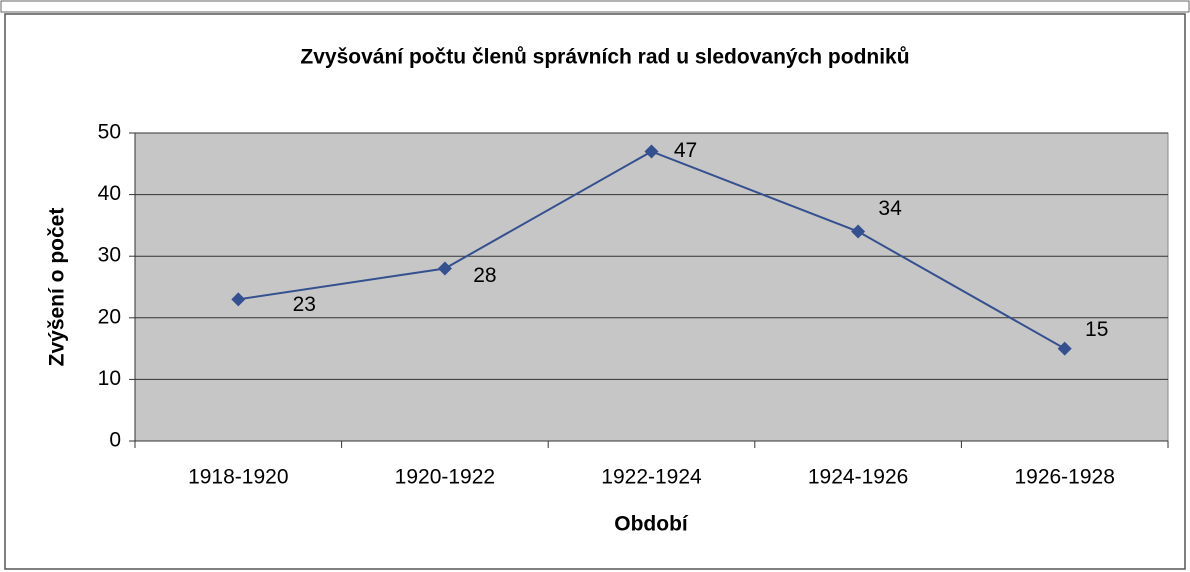 The width and height of the screenshot is (1190, 572). I want to click on data-label: 15, so click(1096, 329).